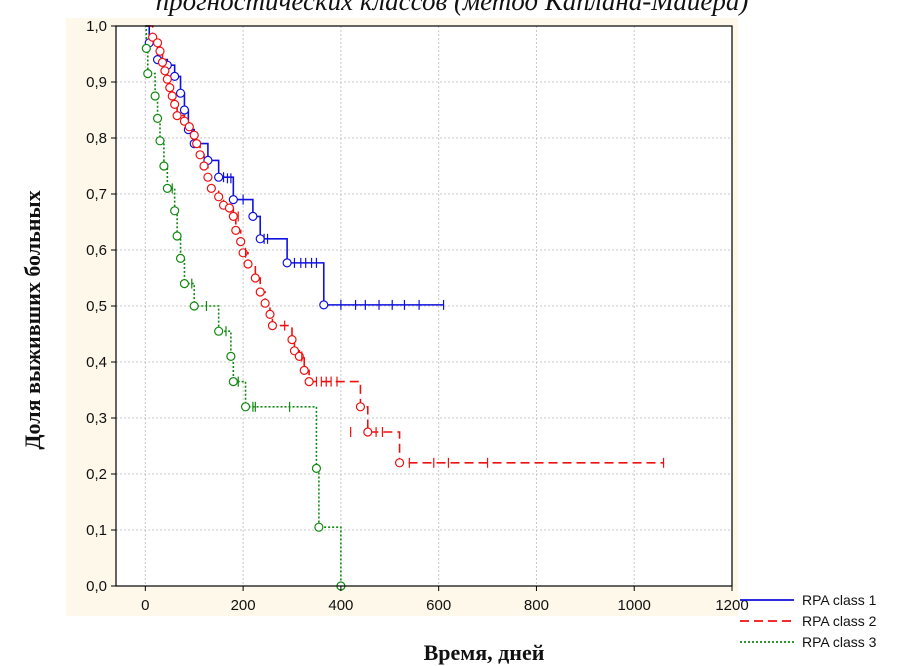 The height and width of the screenshot is (666, 904). I want to click on y-tick-label: 0,2, so click(96, 474).